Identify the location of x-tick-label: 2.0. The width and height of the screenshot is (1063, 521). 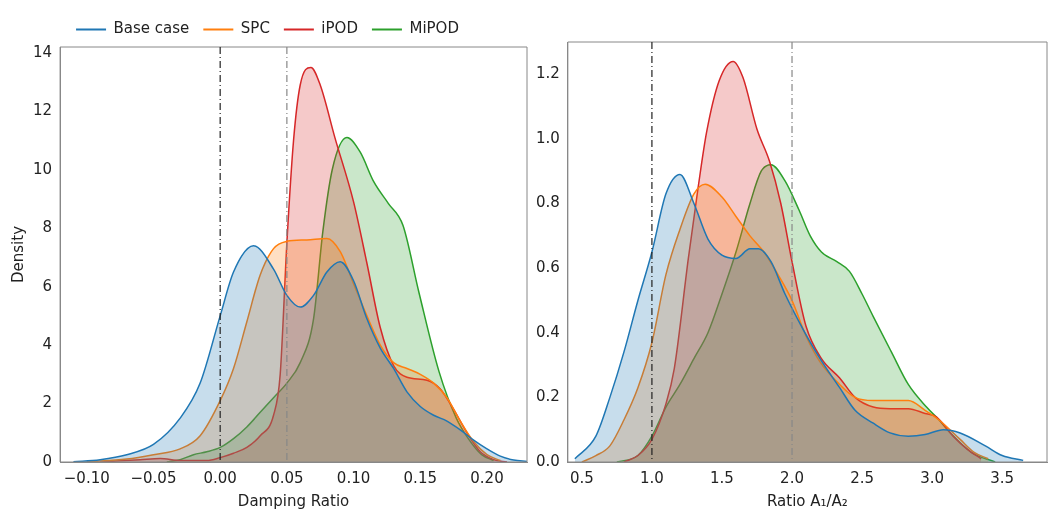
(792, 477).